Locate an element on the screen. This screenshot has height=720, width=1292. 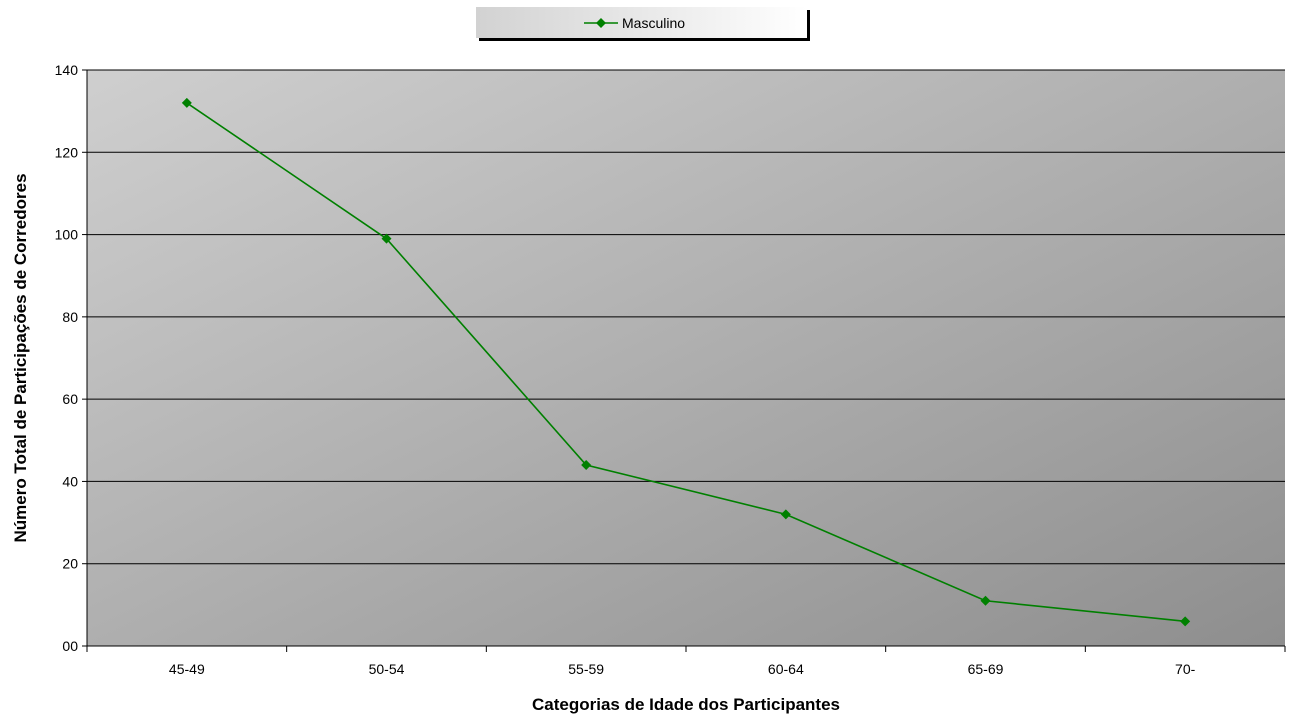
legend-entry-masculino: Masculino is located at coordinates (653, 23).